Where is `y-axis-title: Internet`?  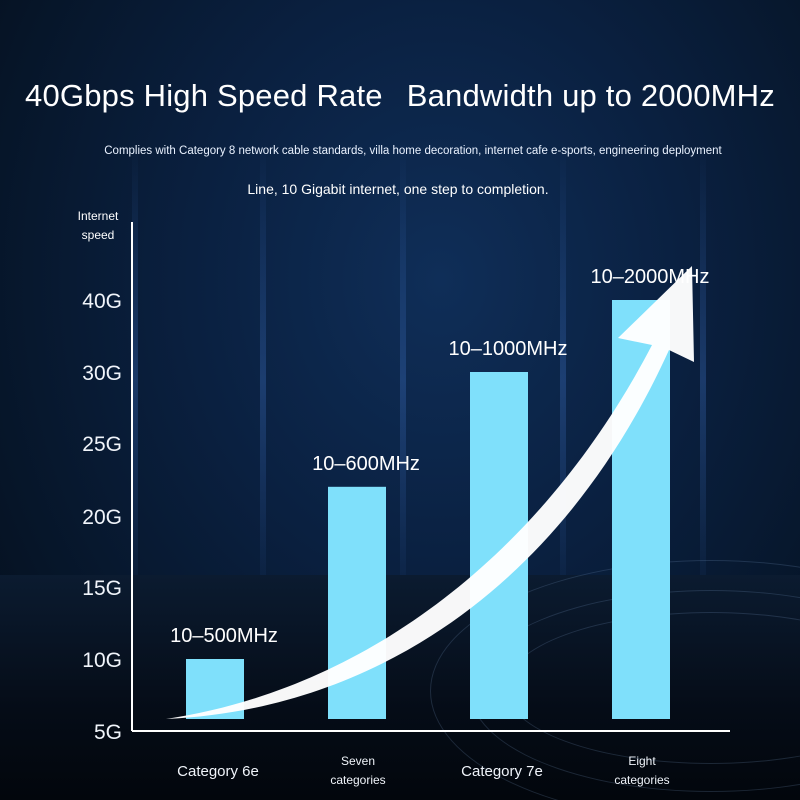
y-axis-title: Internet is located at coordinates (98, 216).